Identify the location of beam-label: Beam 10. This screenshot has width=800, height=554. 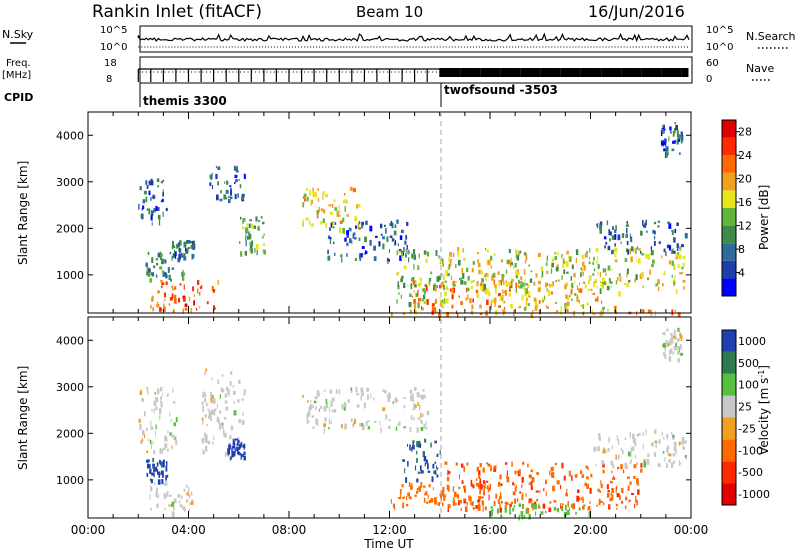
(389, 12).